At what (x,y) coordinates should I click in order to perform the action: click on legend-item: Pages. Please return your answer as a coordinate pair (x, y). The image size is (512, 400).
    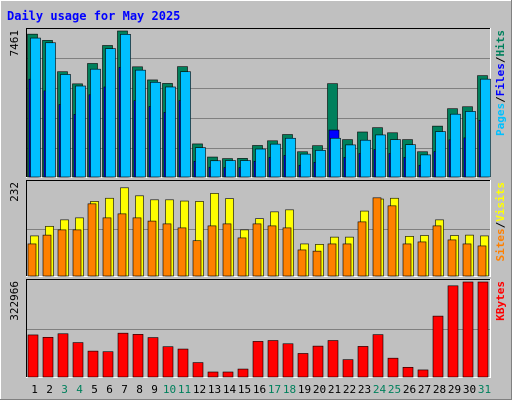
    Looking at the image, I should click on (500, 119).